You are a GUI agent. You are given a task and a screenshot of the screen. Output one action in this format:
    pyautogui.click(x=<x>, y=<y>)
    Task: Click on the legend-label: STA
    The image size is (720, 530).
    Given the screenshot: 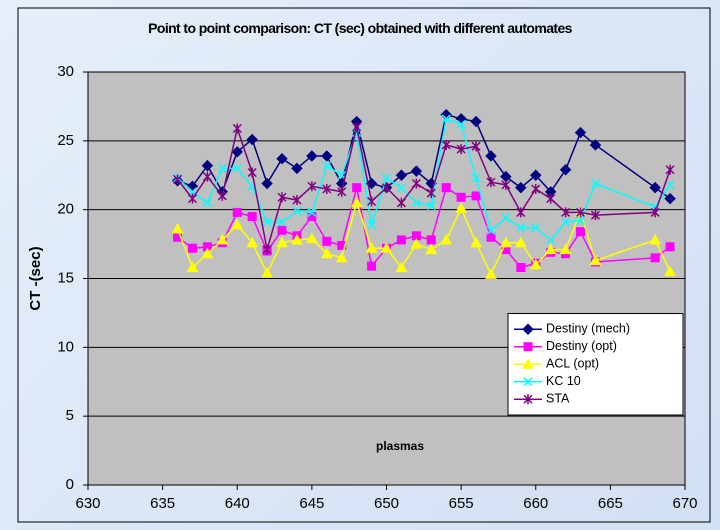 What is the action you would take?
    pyautogui.click(x=558, y=399)
    